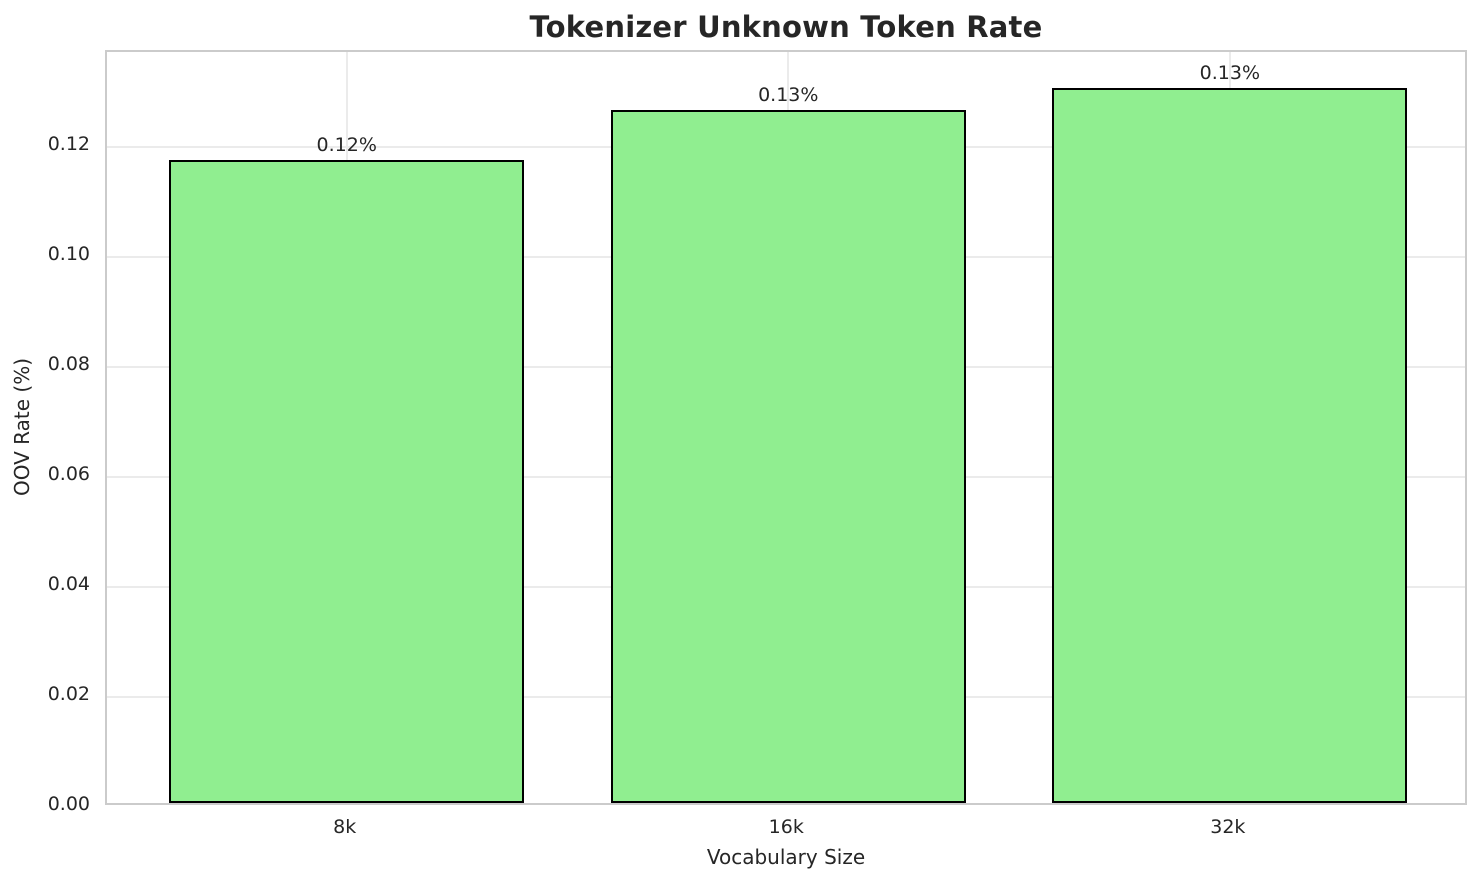 This screenshot has height=885, width=1484. I want to click on y-tick-label: 0.12, so click(68, 144).